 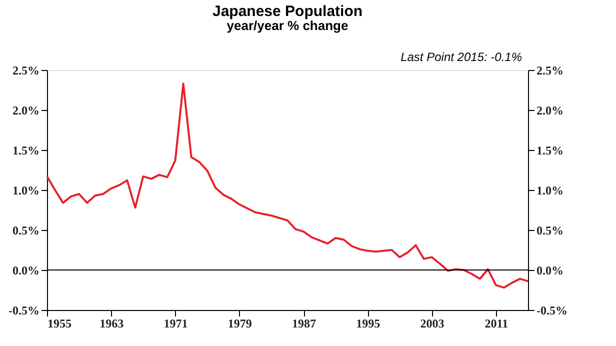 What do you see at coordinates (287, 25) in the screenshot?
I see `chart-subtitle: year/year % change` at bounding box center [287, 25].